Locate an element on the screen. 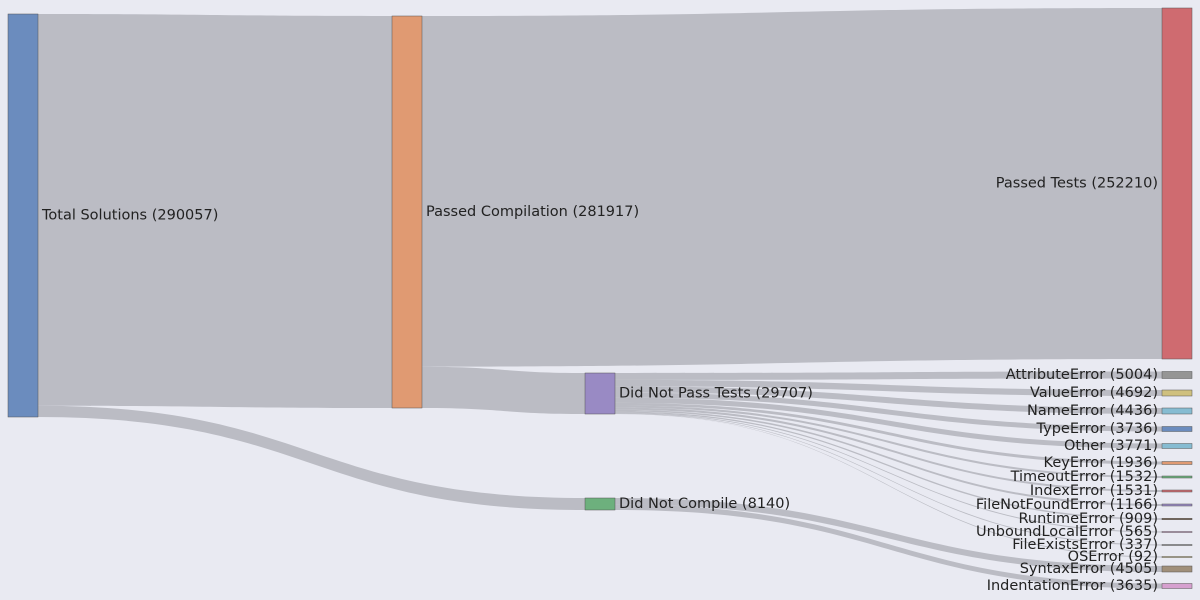  node-attribute is located at coordinates (1177, 375).